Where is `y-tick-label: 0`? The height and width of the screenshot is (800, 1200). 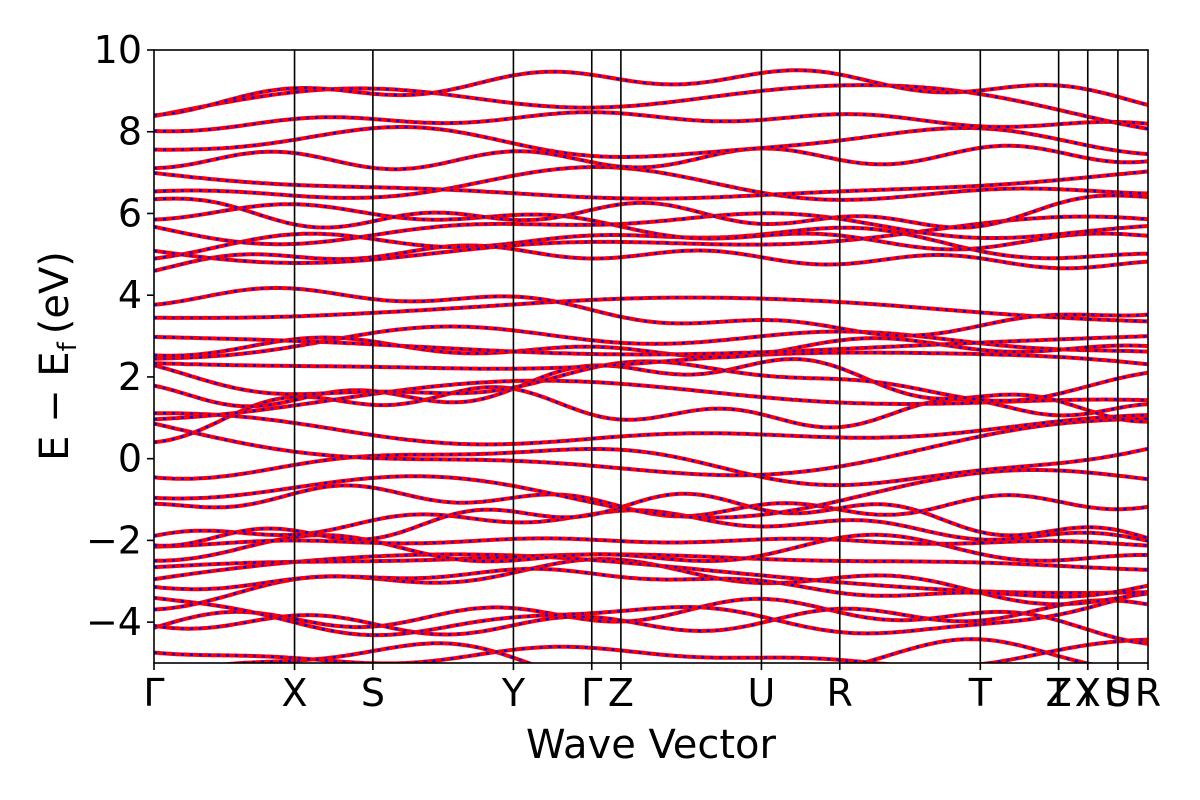
y-tick-label: 0 is located at coordinates (130, 459).